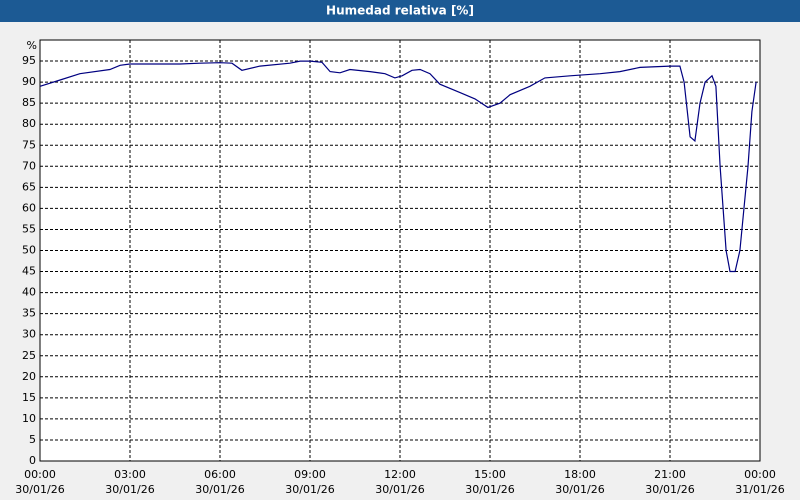 The width and height of the screenshot is (800, 500). What do you see at coordinates (29, 313) in the screenshot?
I see `y-tick-label: 35` at bounding box center [29, 313].